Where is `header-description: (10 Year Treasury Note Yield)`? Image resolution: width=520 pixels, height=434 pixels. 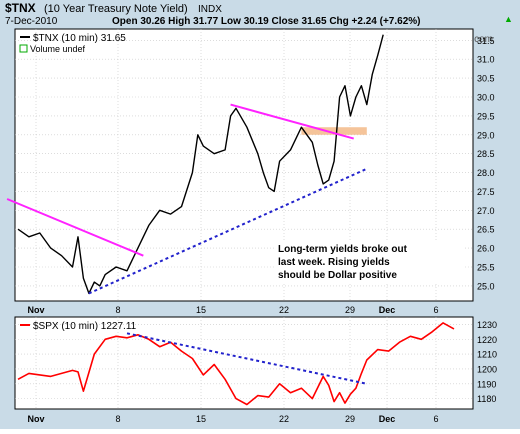
header-description: (10 Year Treasury Note Yield) is located at coordinates (116, 9).